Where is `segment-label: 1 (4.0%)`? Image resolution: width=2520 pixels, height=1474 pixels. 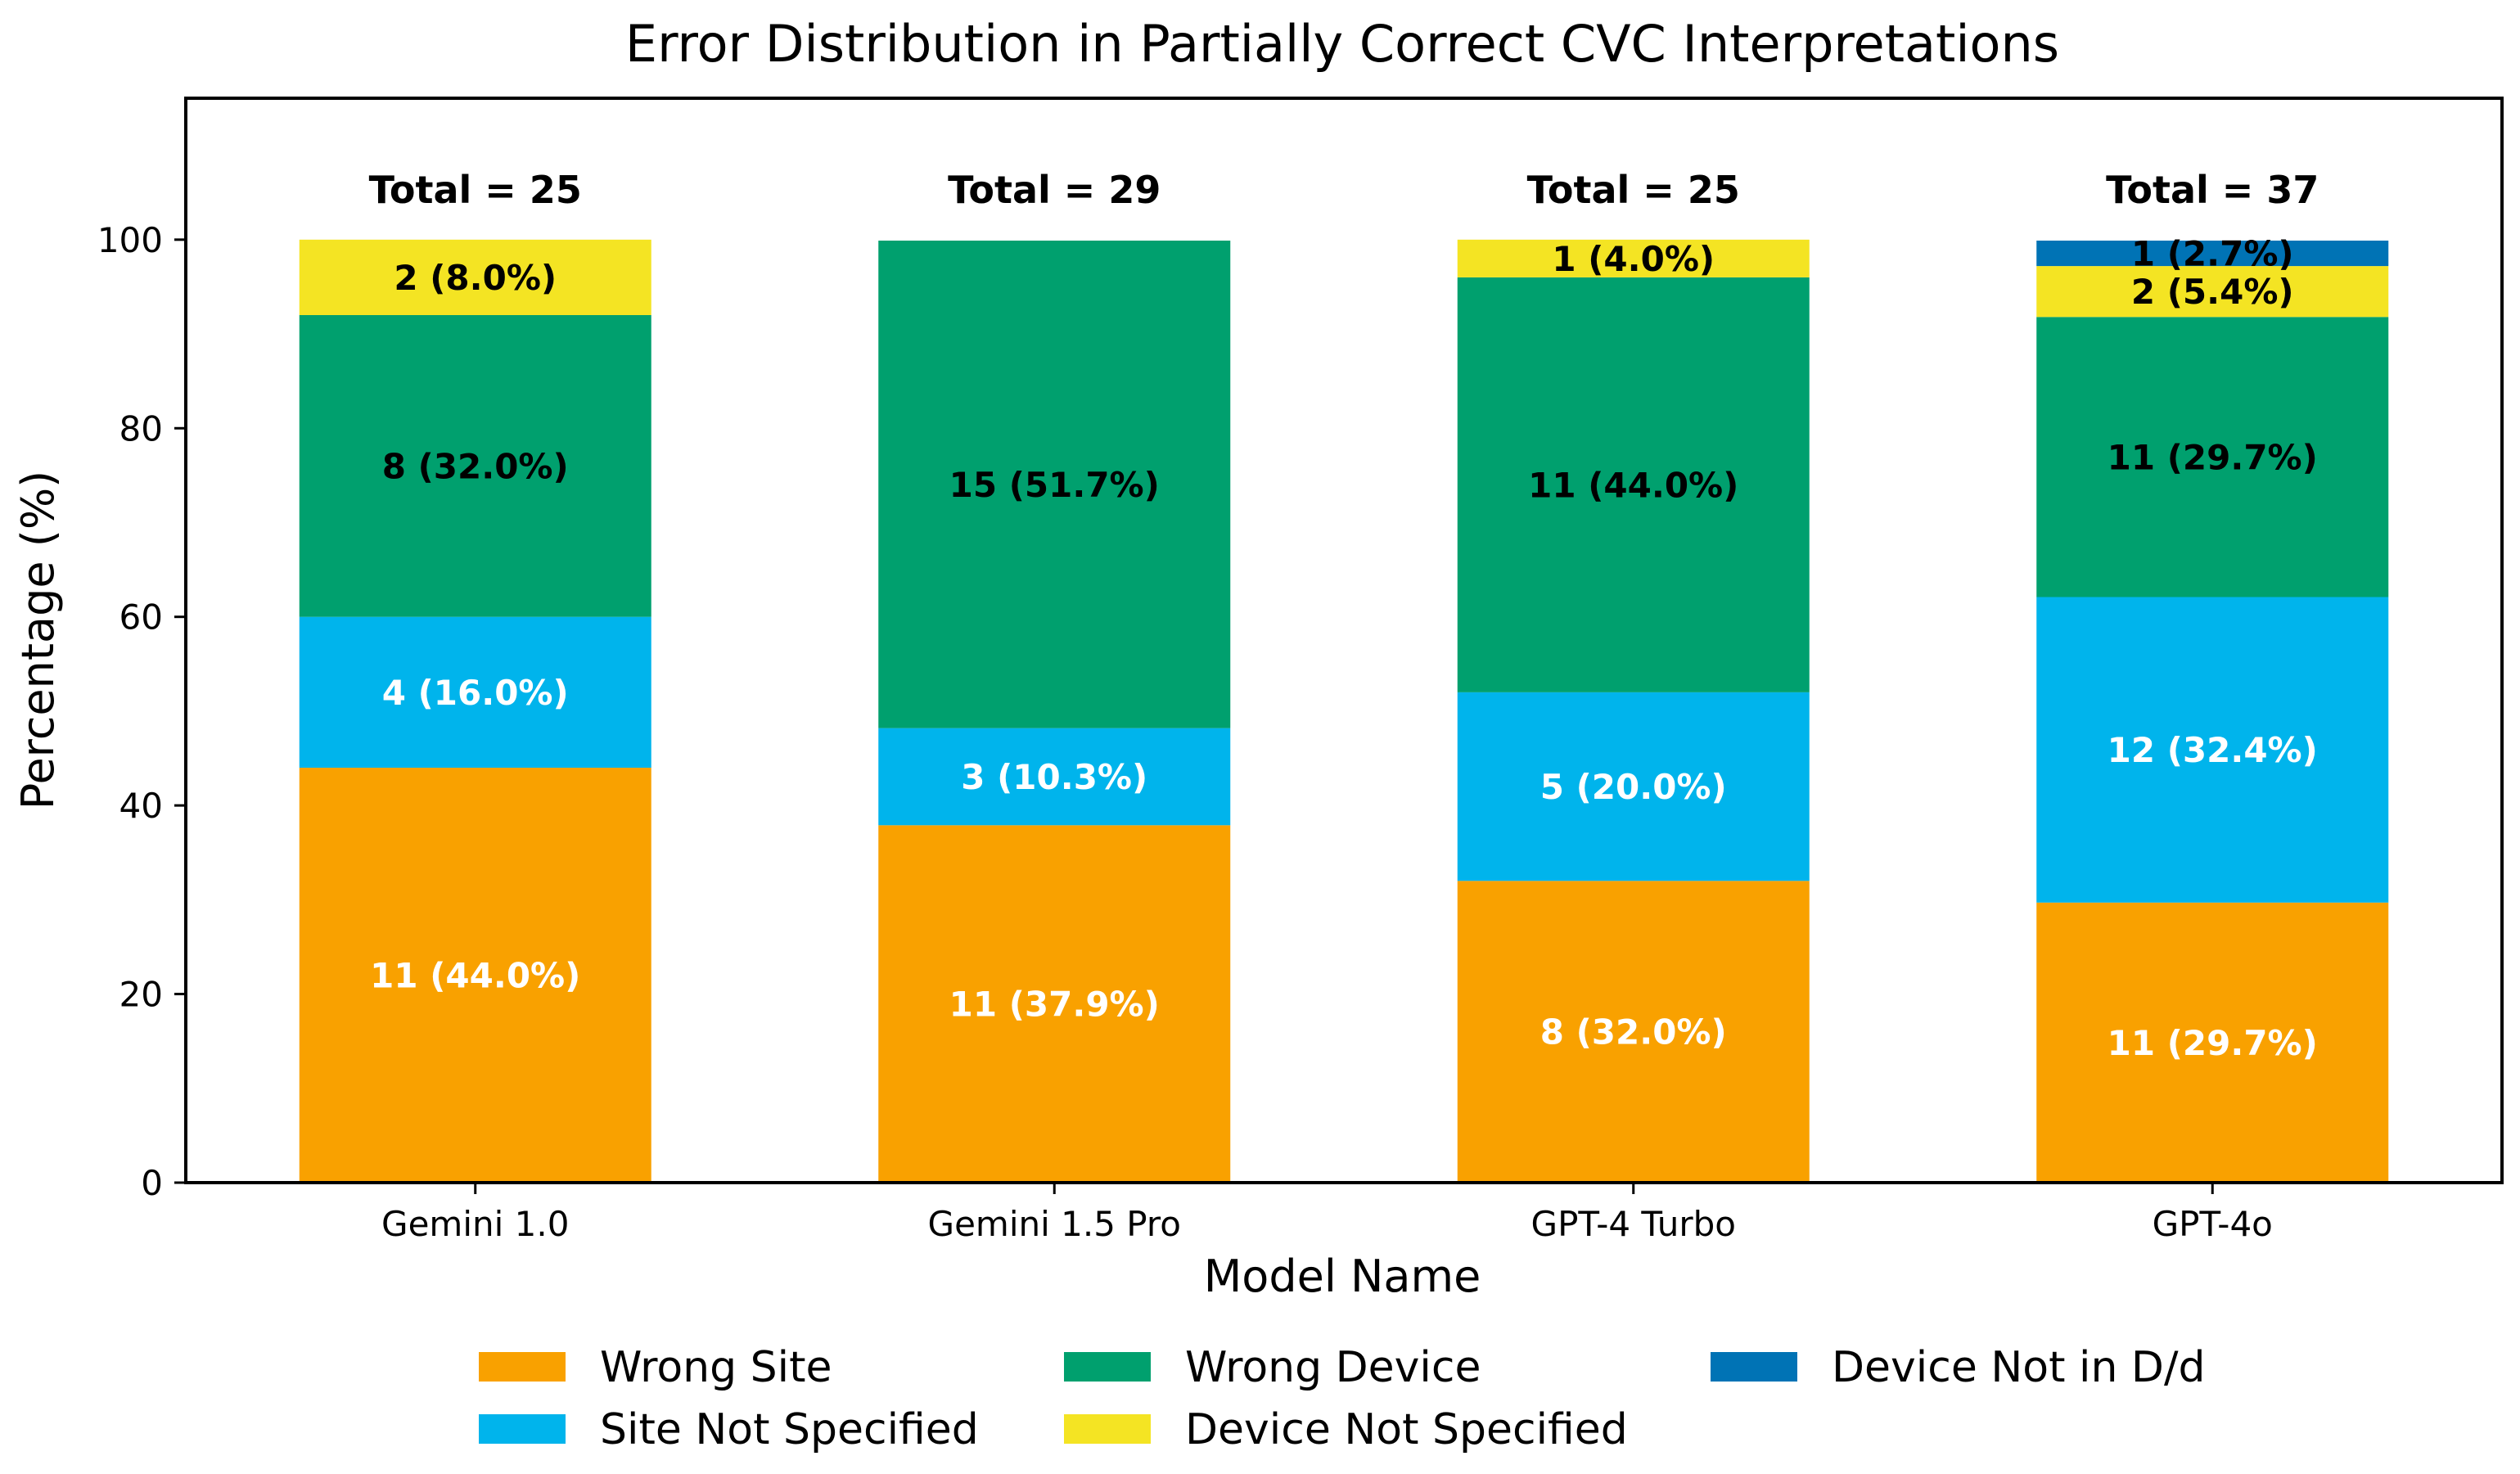 segment-label: 1 (4.0%) is located at coordinates (1634, 259).